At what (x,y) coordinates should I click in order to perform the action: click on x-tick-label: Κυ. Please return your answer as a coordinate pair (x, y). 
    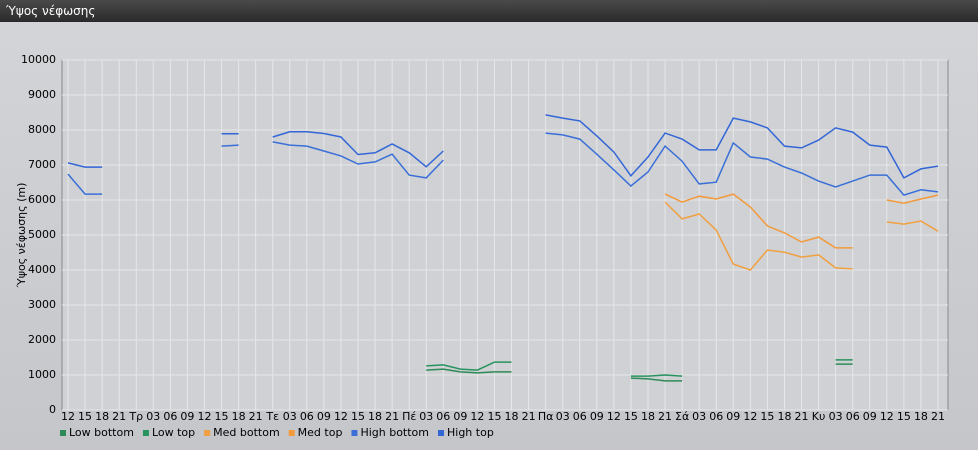
    Looking at the image, I should click on (819, 416).